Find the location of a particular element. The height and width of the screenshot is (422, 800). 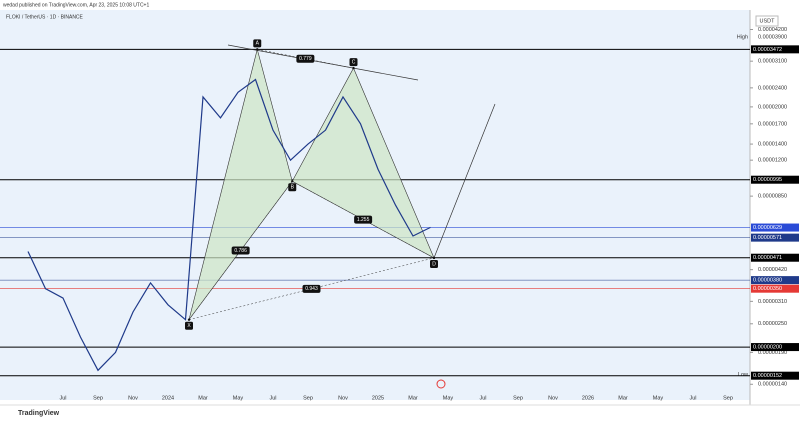

brand: TradingView is located at coordinates (39, 413).